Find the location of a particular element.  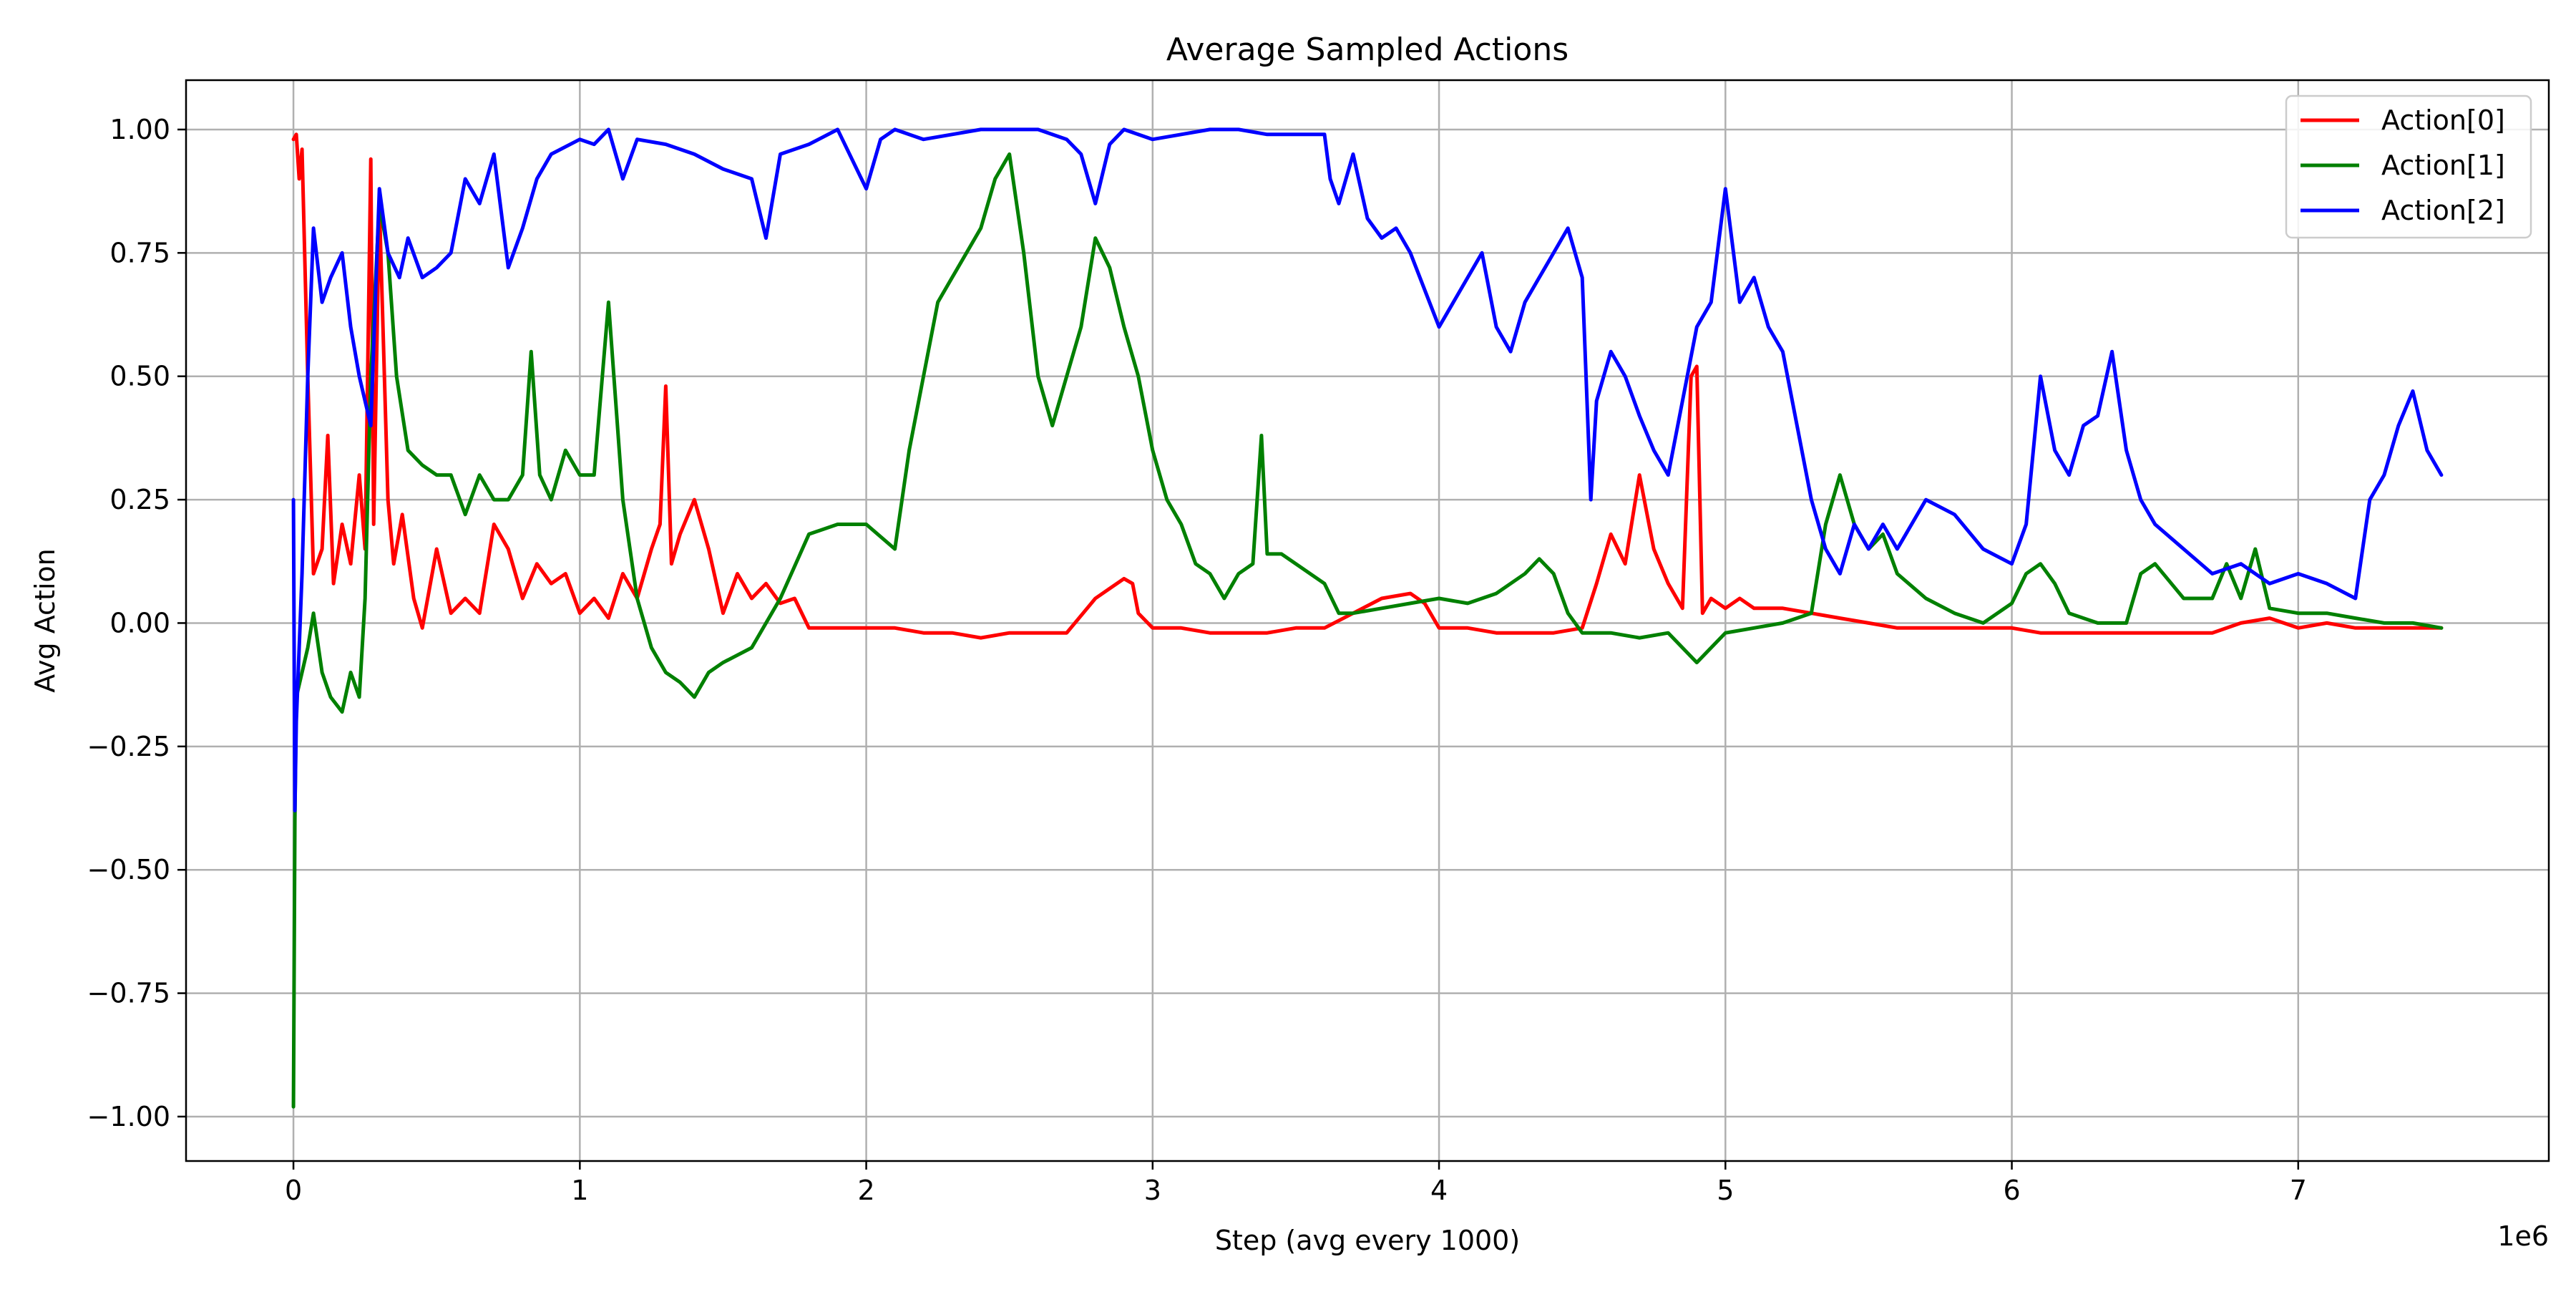

legend-label-action-2: Action[2] is located at coordinates (2443, 210).